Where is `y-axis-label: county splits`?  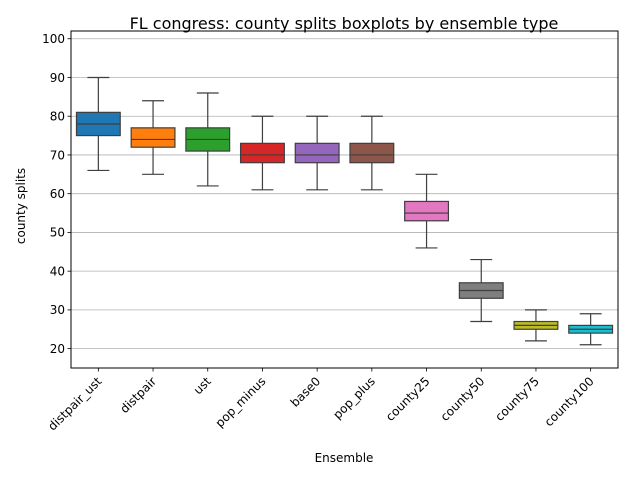
y-axis-label: county splits is located at coordinates (21, 206).